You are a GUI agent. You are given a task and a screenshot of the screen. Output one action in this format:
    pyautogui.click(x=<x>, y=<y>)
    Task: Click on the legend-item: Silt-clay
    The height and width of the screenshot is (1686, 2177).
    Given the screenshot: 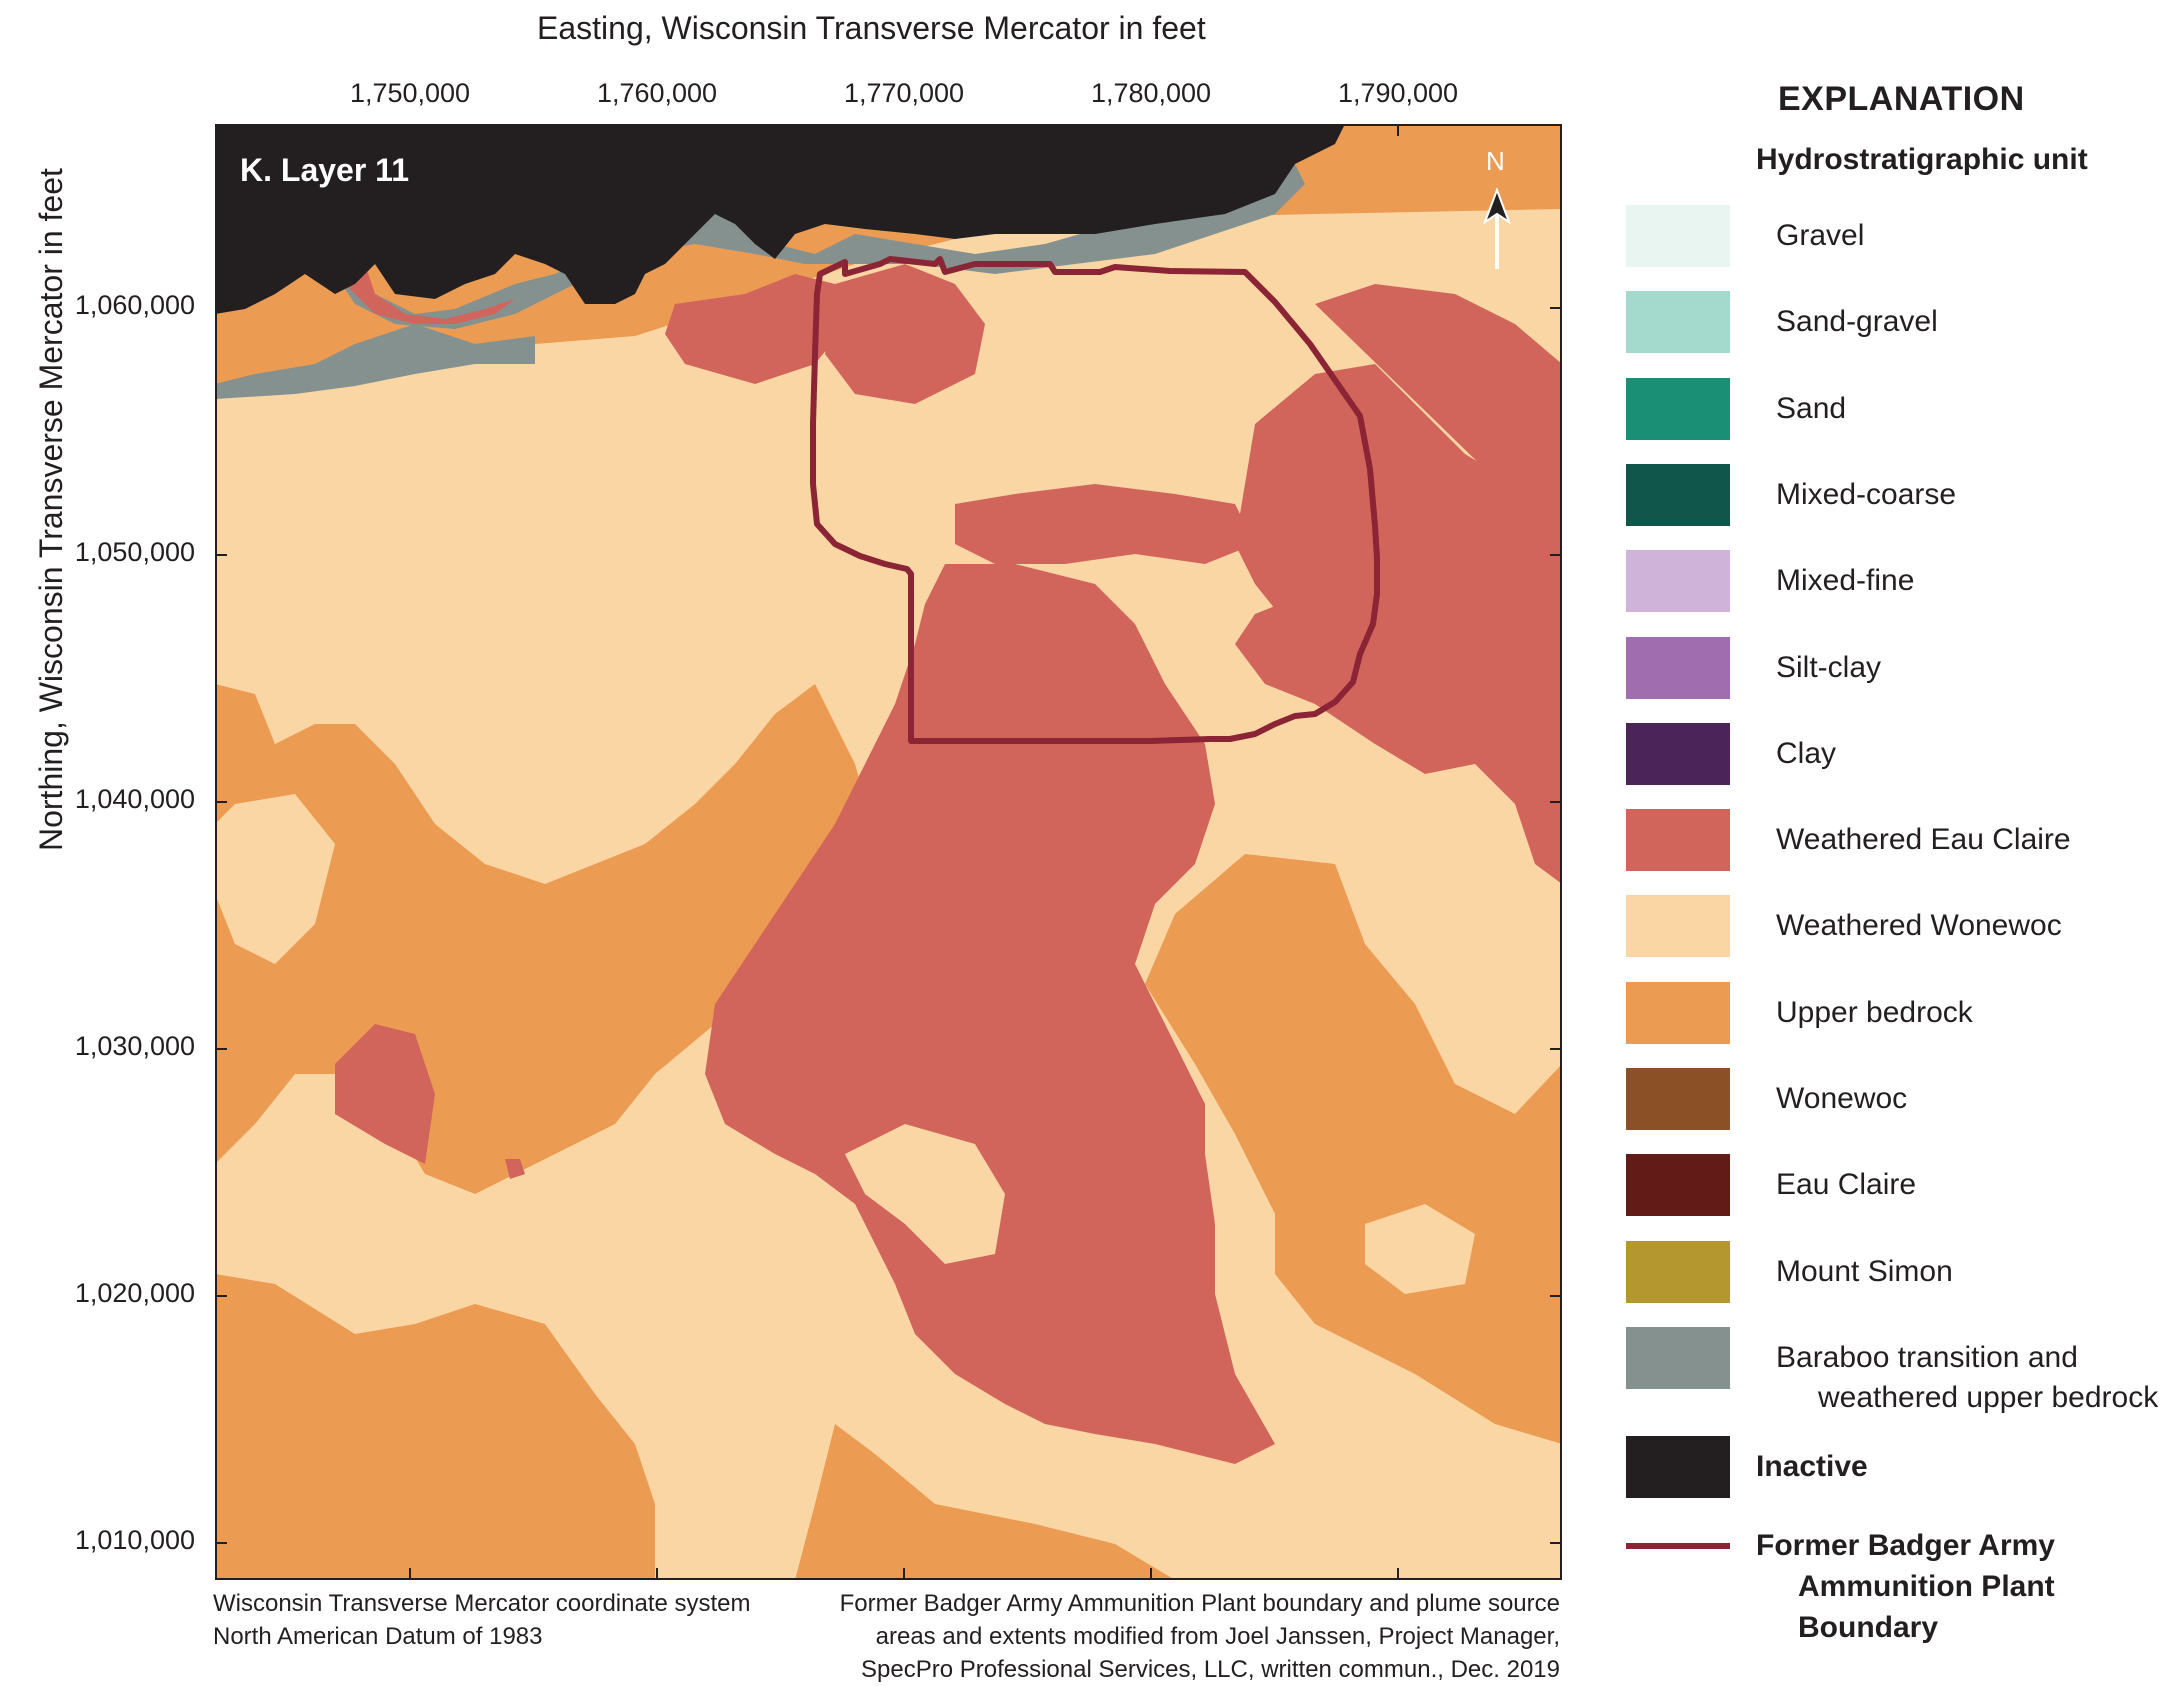 What is the action you would take?
    pyautogui.click(x=1753, y=667)
    